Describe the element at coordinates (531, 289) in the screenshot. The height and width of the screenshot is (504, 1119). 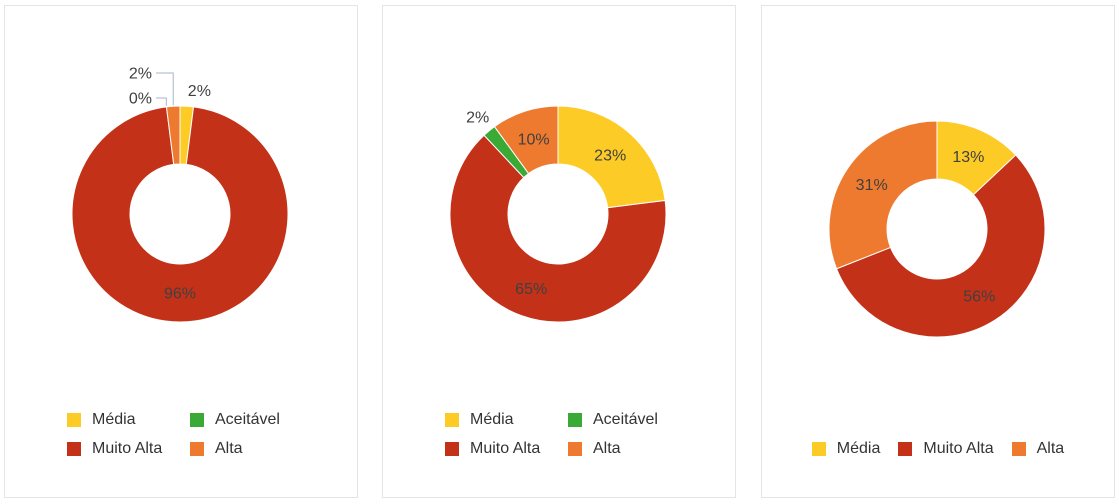
I see `slice-label-muito-alta: 65%` at that location.